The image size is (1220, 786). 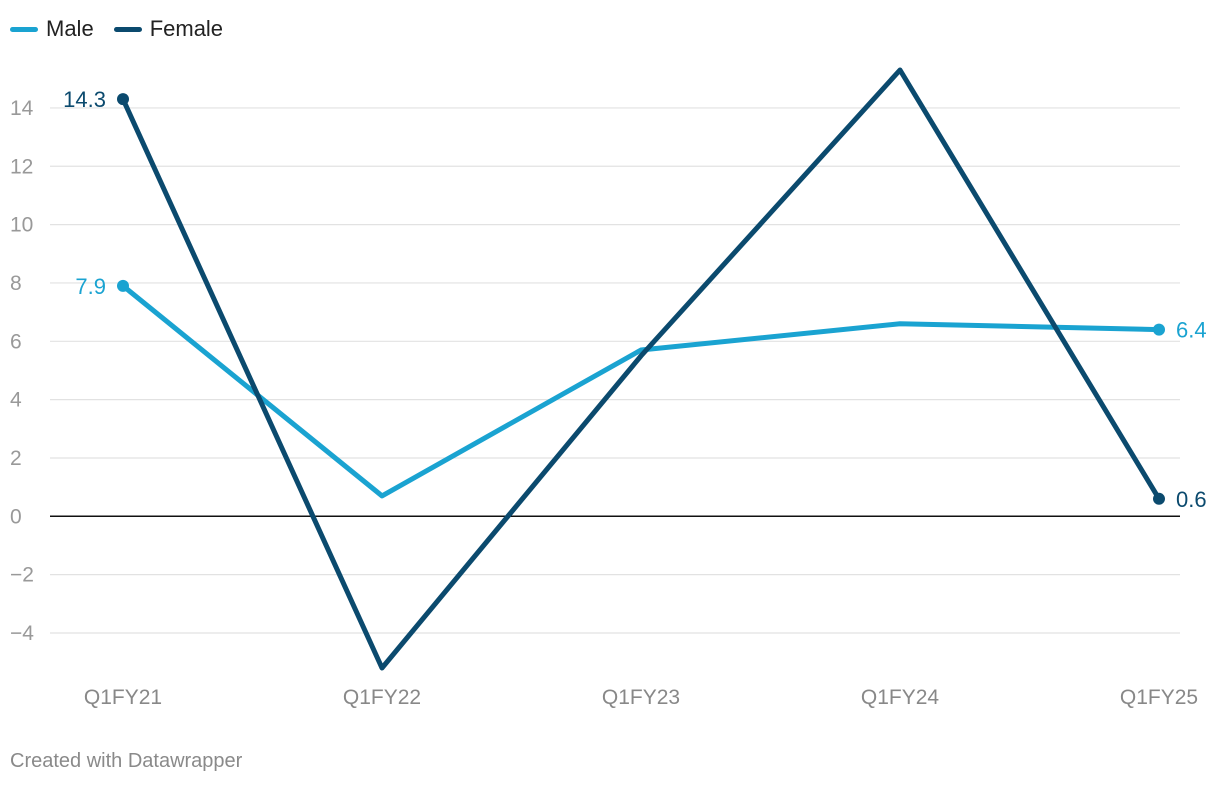 I want to click on legend: Male Female, so click(x=116, y=29).